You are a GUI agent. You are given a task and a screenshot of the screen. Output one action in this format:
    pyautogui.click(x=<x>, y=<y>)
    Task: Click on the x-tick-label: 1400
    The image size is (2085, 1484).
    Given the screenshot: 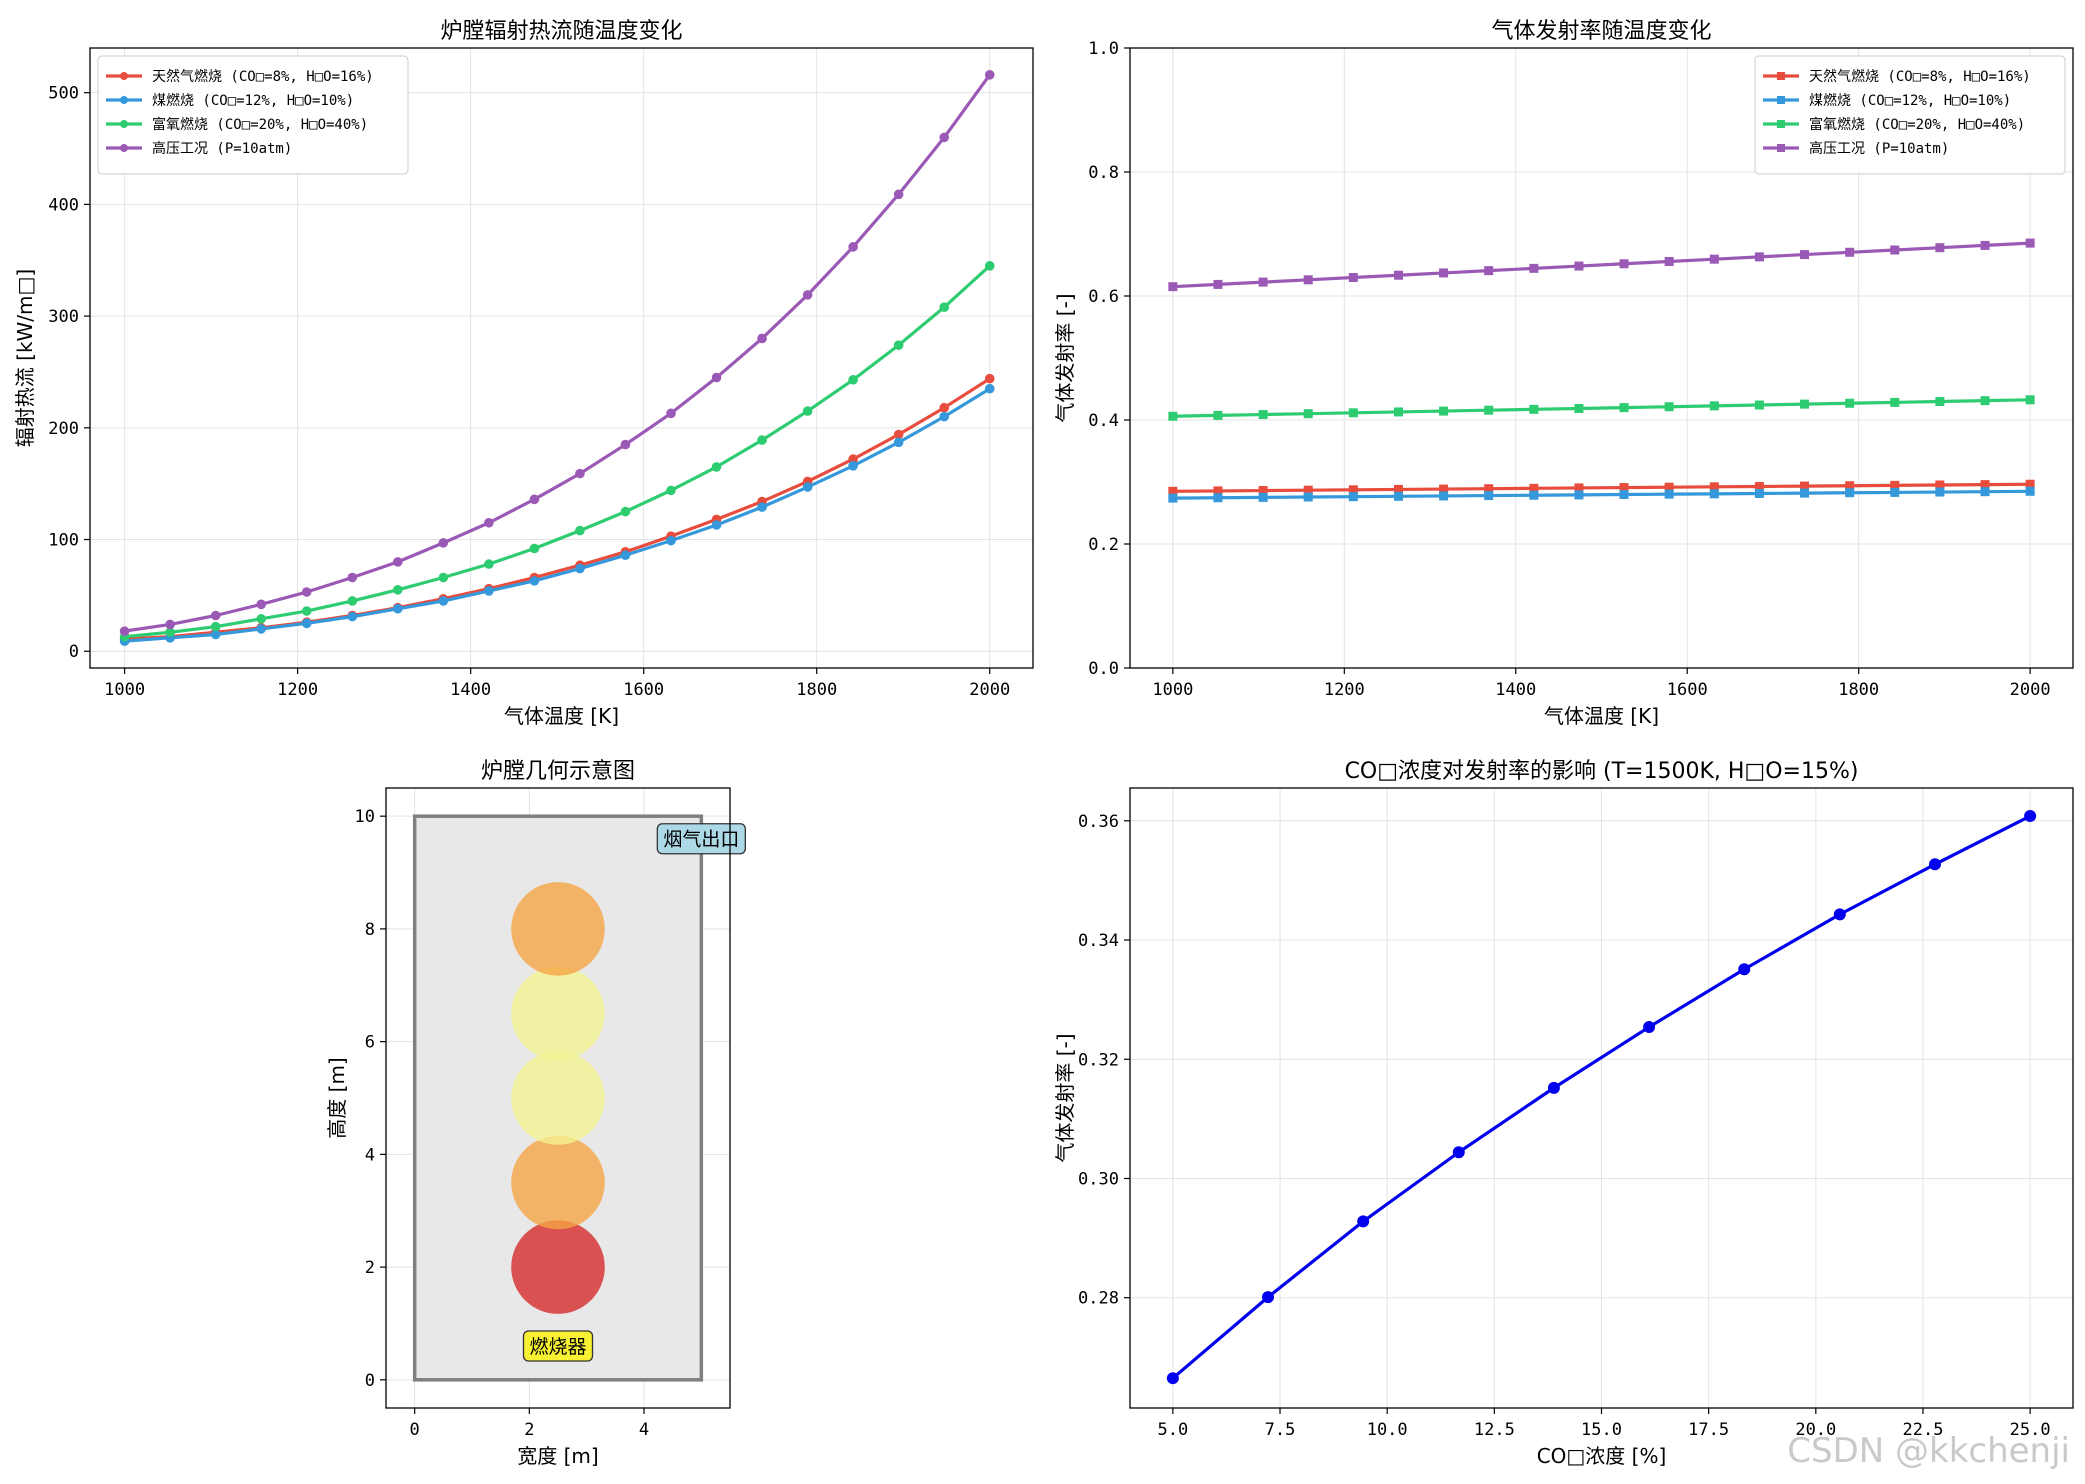 What is the action you would take?
    pyautogui.click(x=470, y=690)
    